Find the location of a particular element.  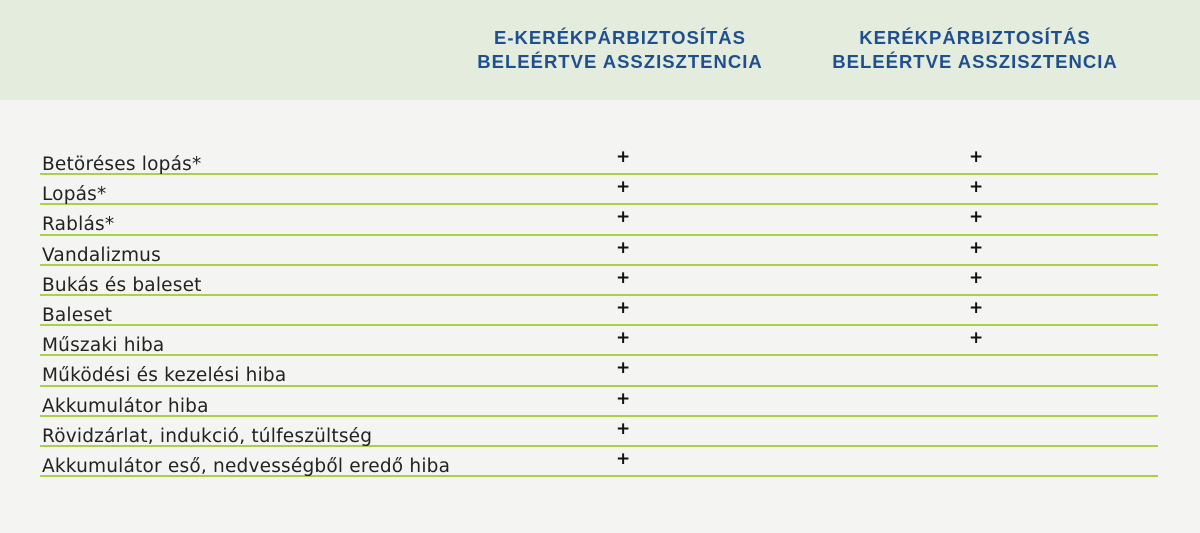

table-row: Rablás* + + is located at coordinates (599, 220).